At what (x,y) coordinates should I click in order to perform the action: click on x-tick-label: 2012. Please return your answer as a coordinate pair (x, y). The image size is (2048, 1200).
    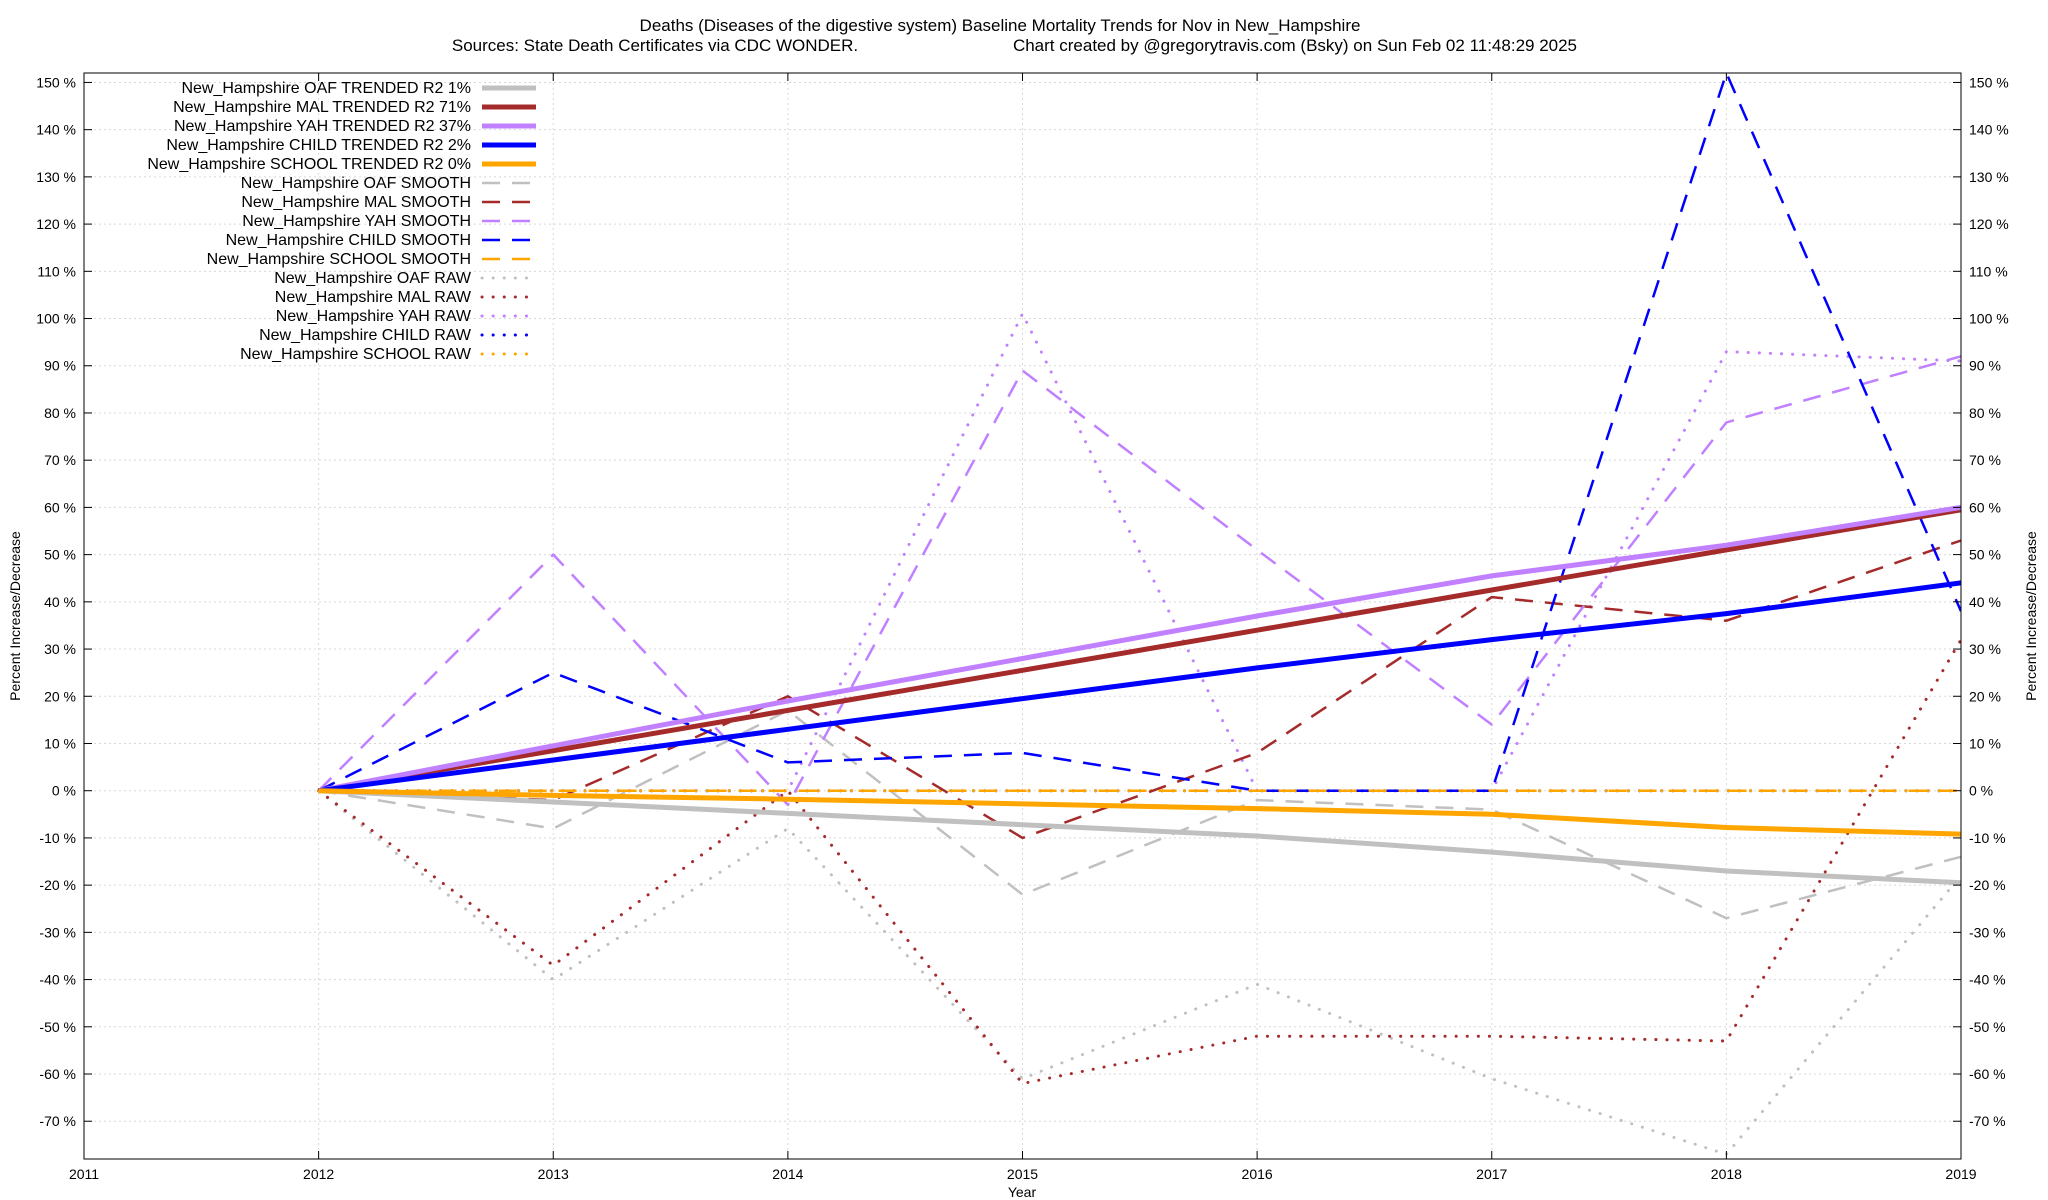
    Looking at the image, I should click on (318, 1174).